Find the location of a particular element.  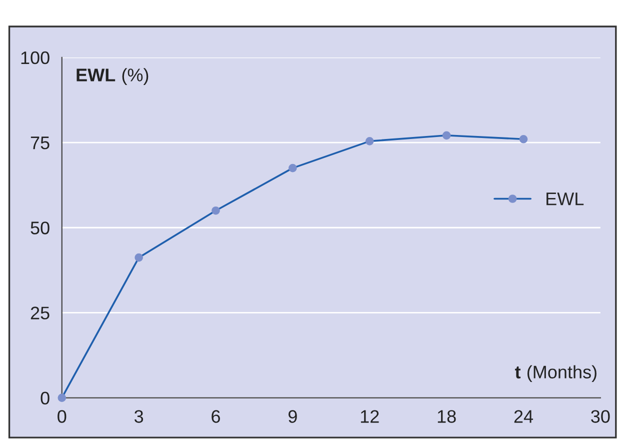

x-tick-label: 0 is located at coordinates (62, 416).